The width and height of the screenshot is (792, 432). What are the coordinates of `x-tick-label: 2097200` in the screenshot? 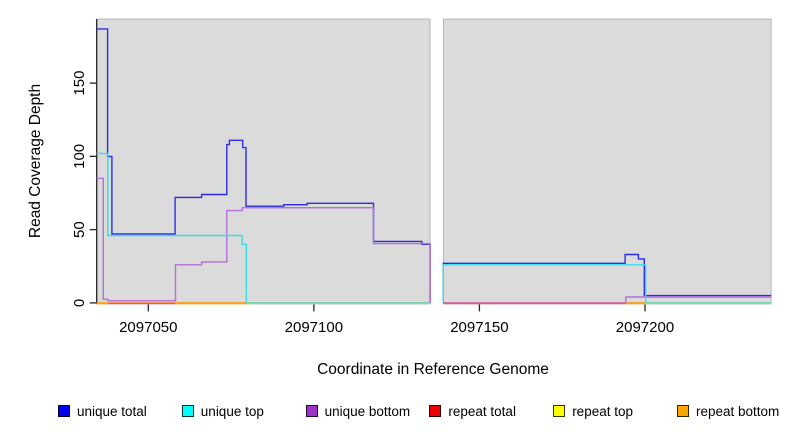 It's located at (645, 327).